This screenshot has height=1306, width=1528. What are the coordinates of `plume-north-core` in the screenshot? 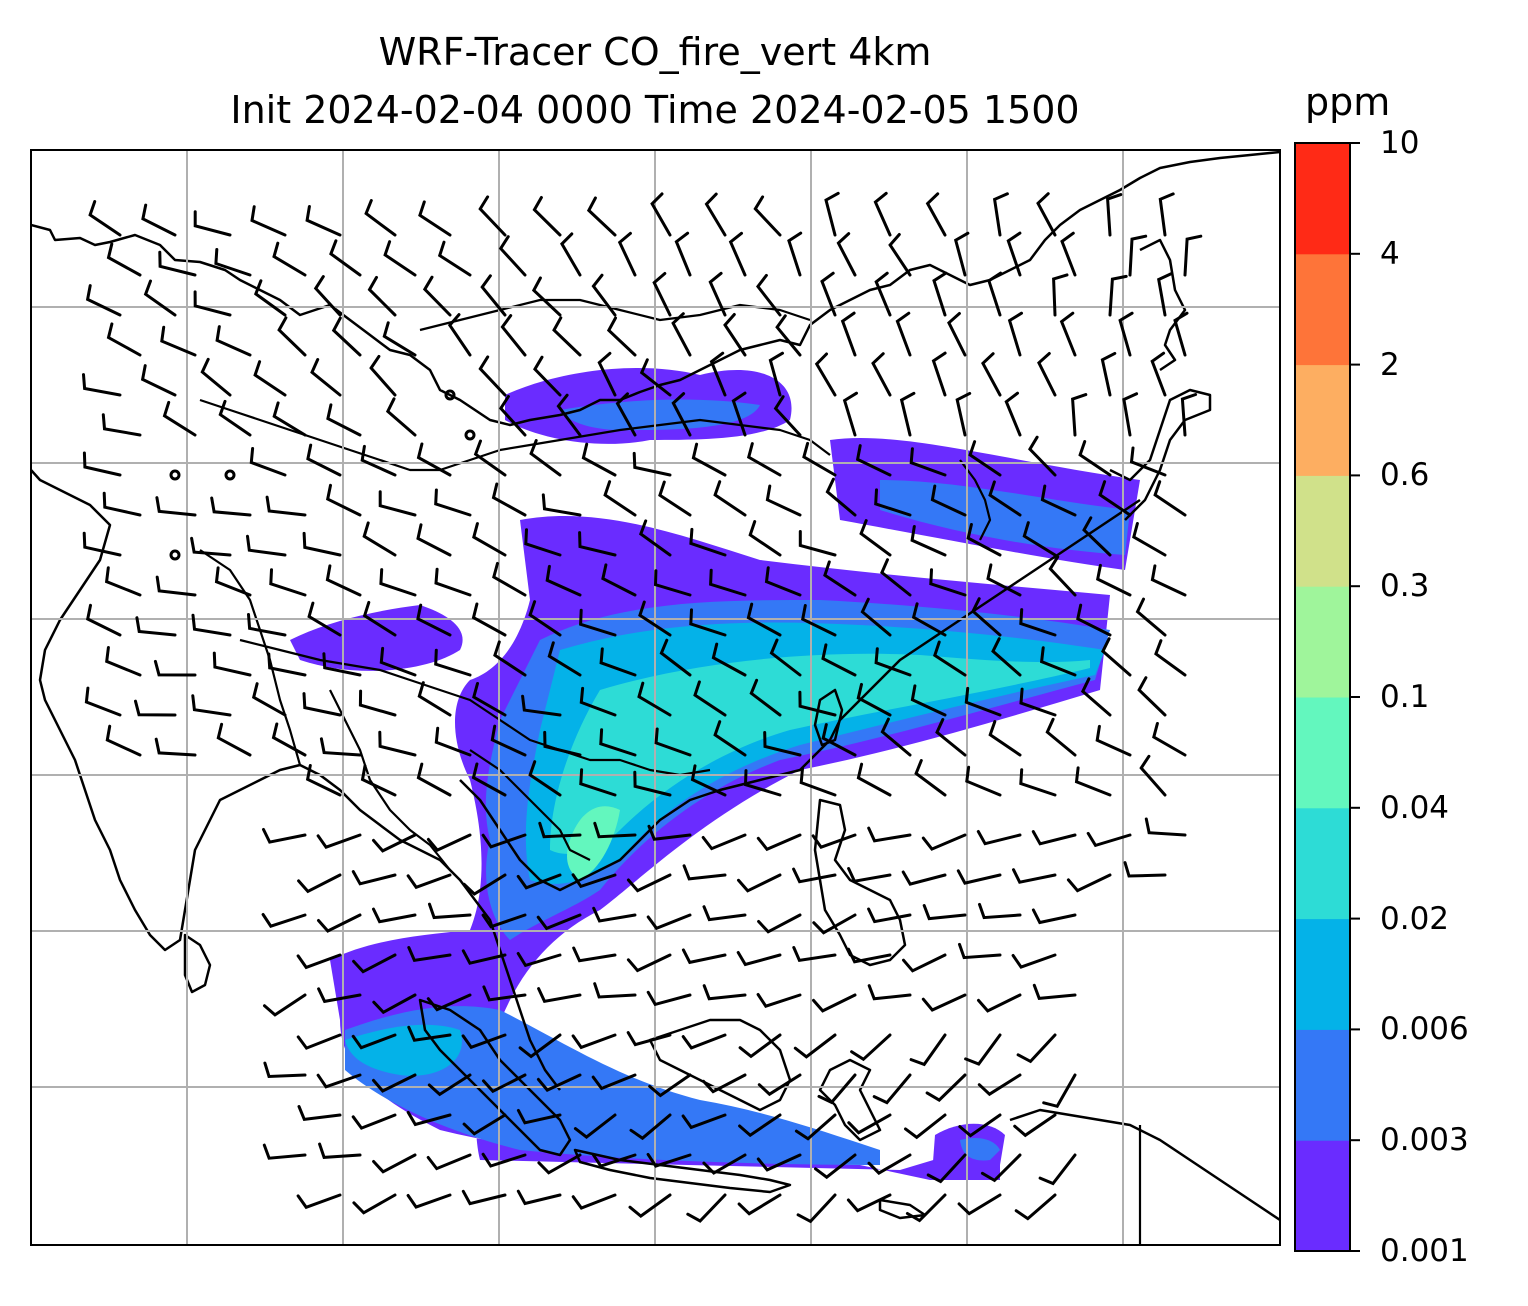 It's located at (660, 415).